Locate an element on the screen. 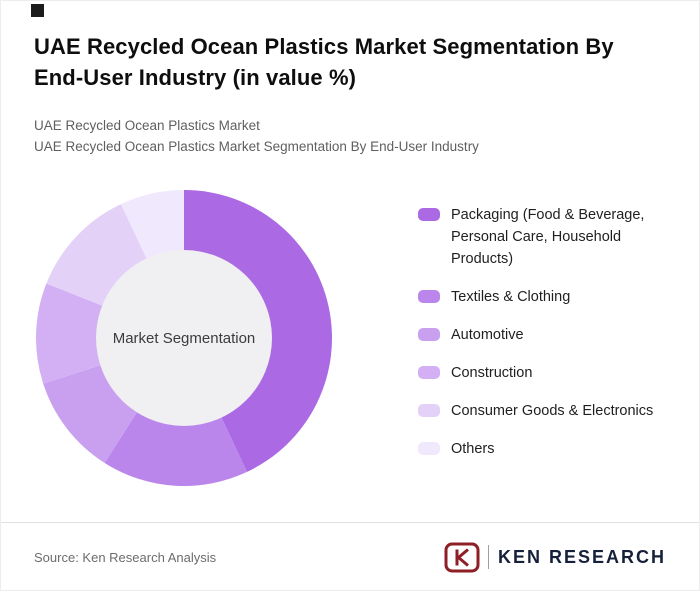 The width and height of the screenshot is (700, 591). donut-center-label: Market Segmentation is located at coordinates (184, 338).